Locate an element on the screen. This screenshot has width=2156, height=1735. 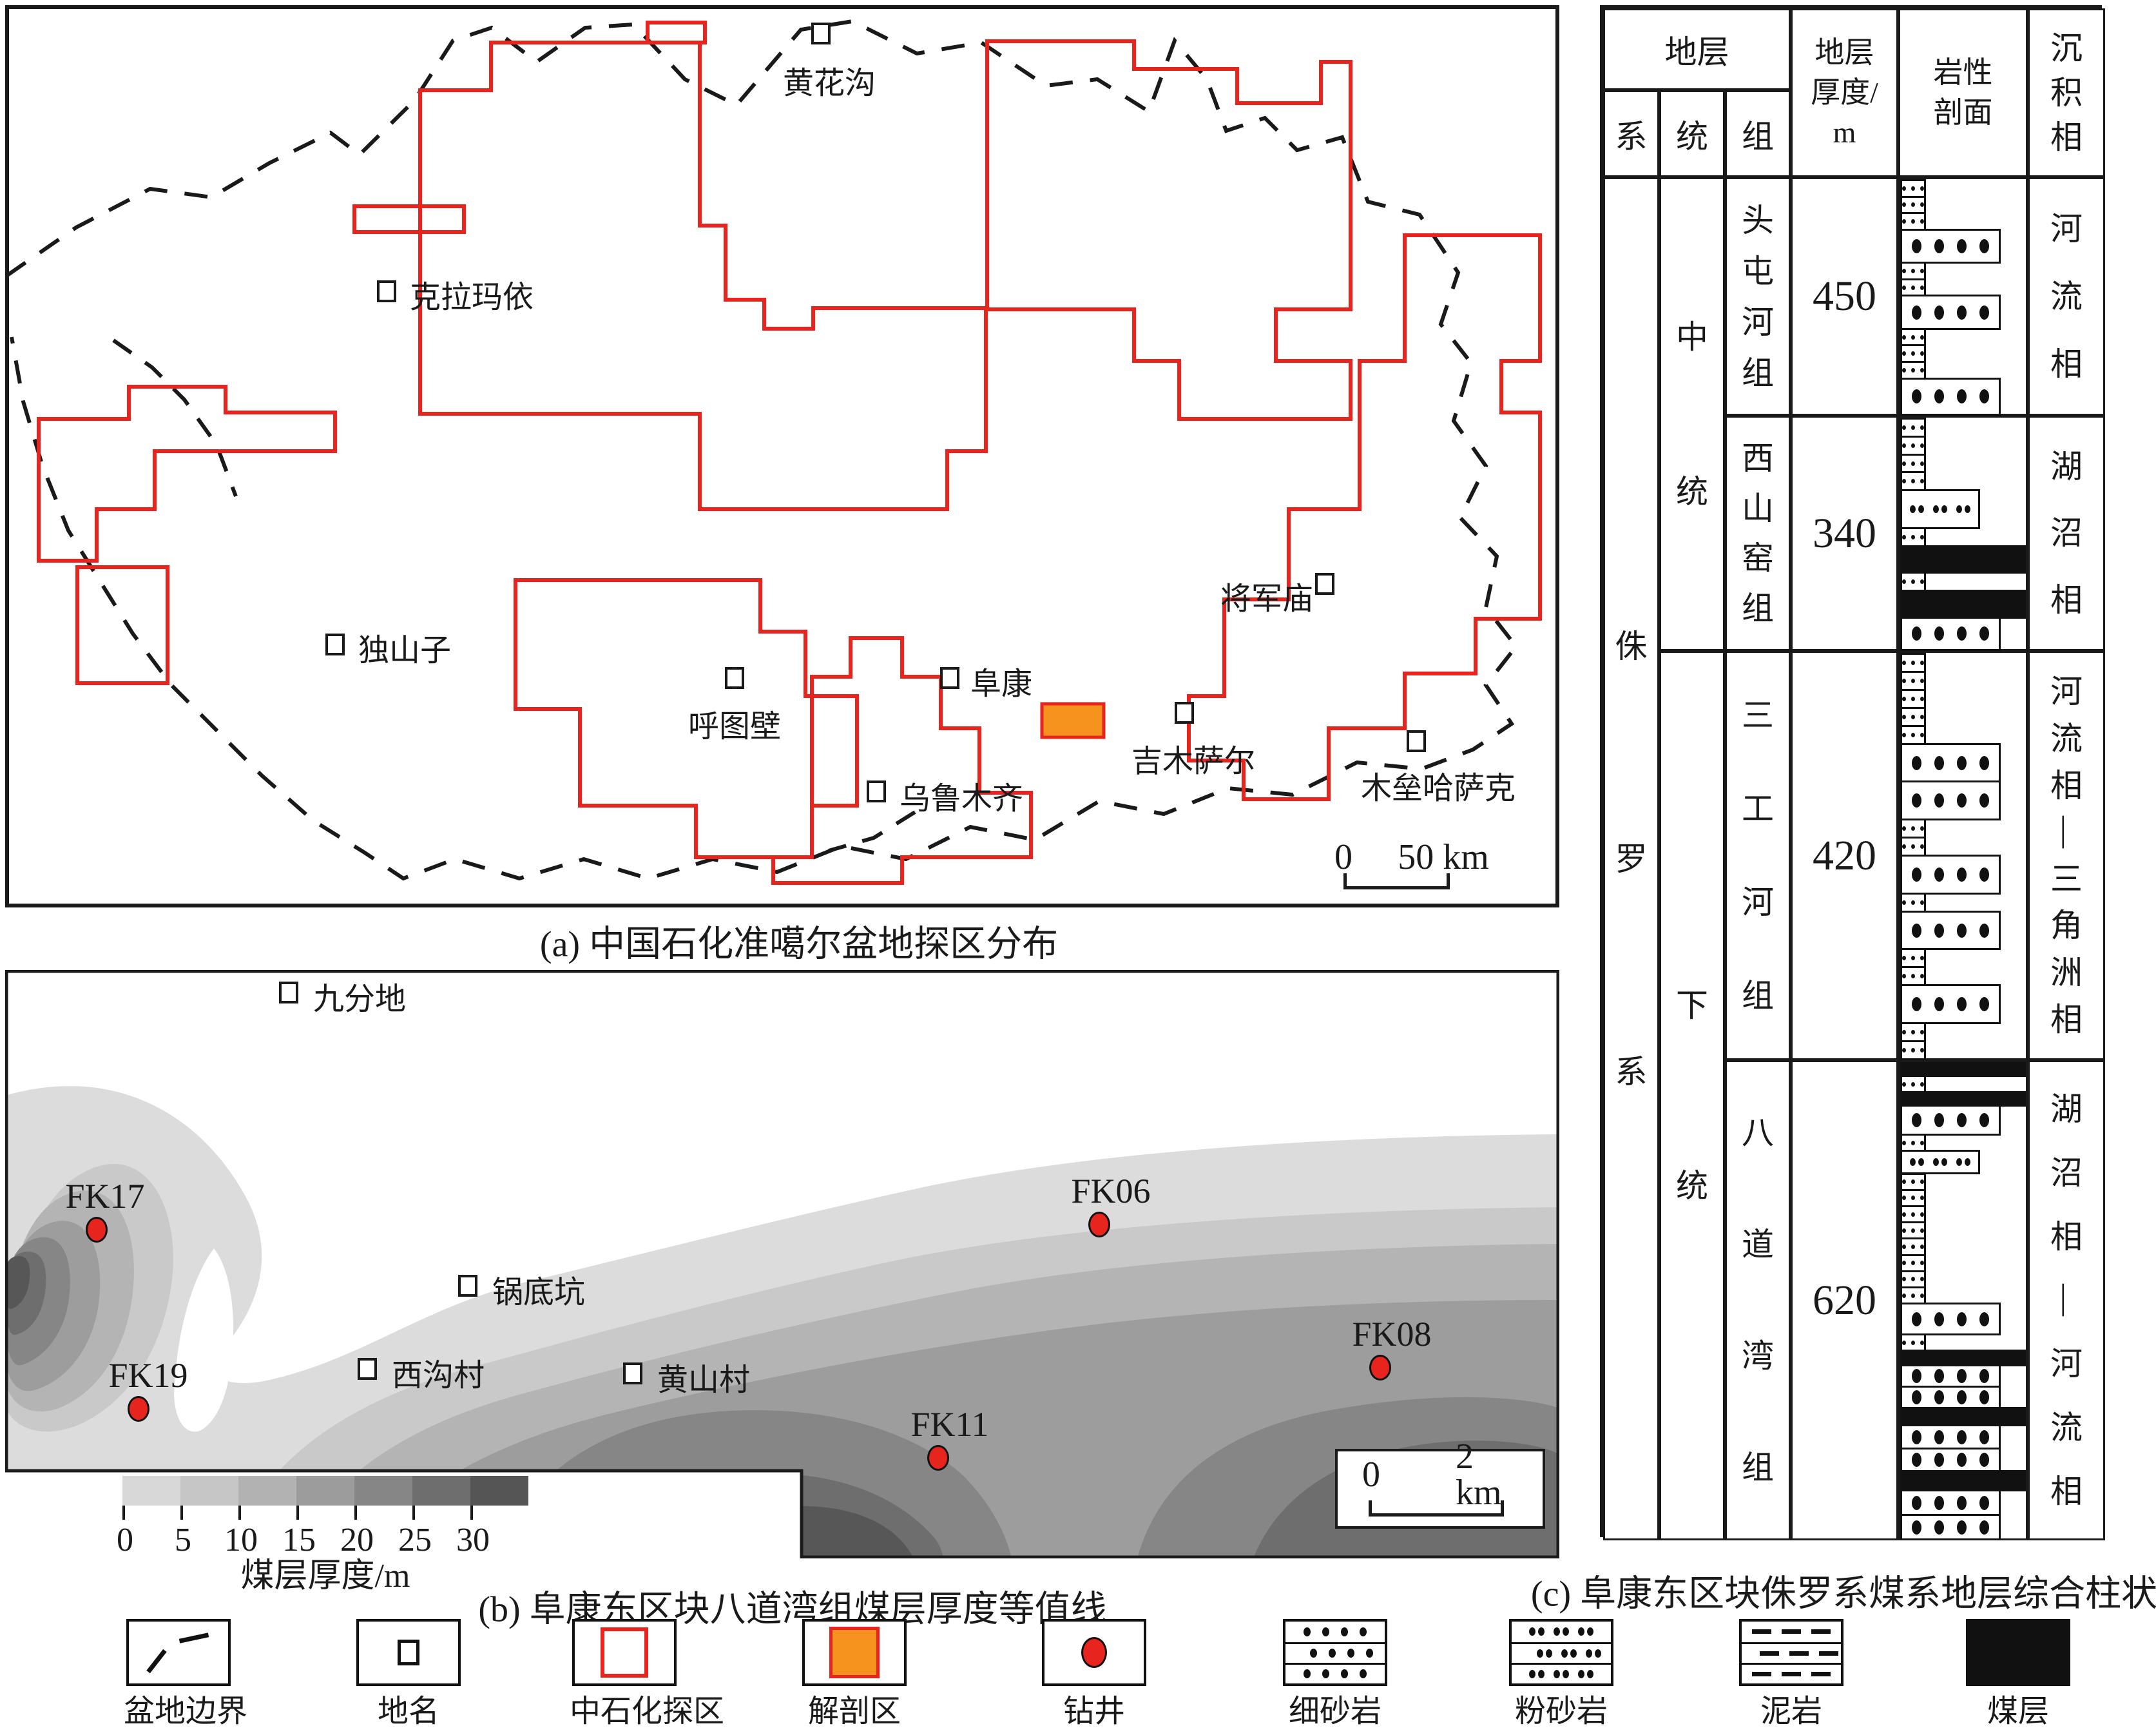
legend-symbol-coal is located at coordinates (2018, 1652).